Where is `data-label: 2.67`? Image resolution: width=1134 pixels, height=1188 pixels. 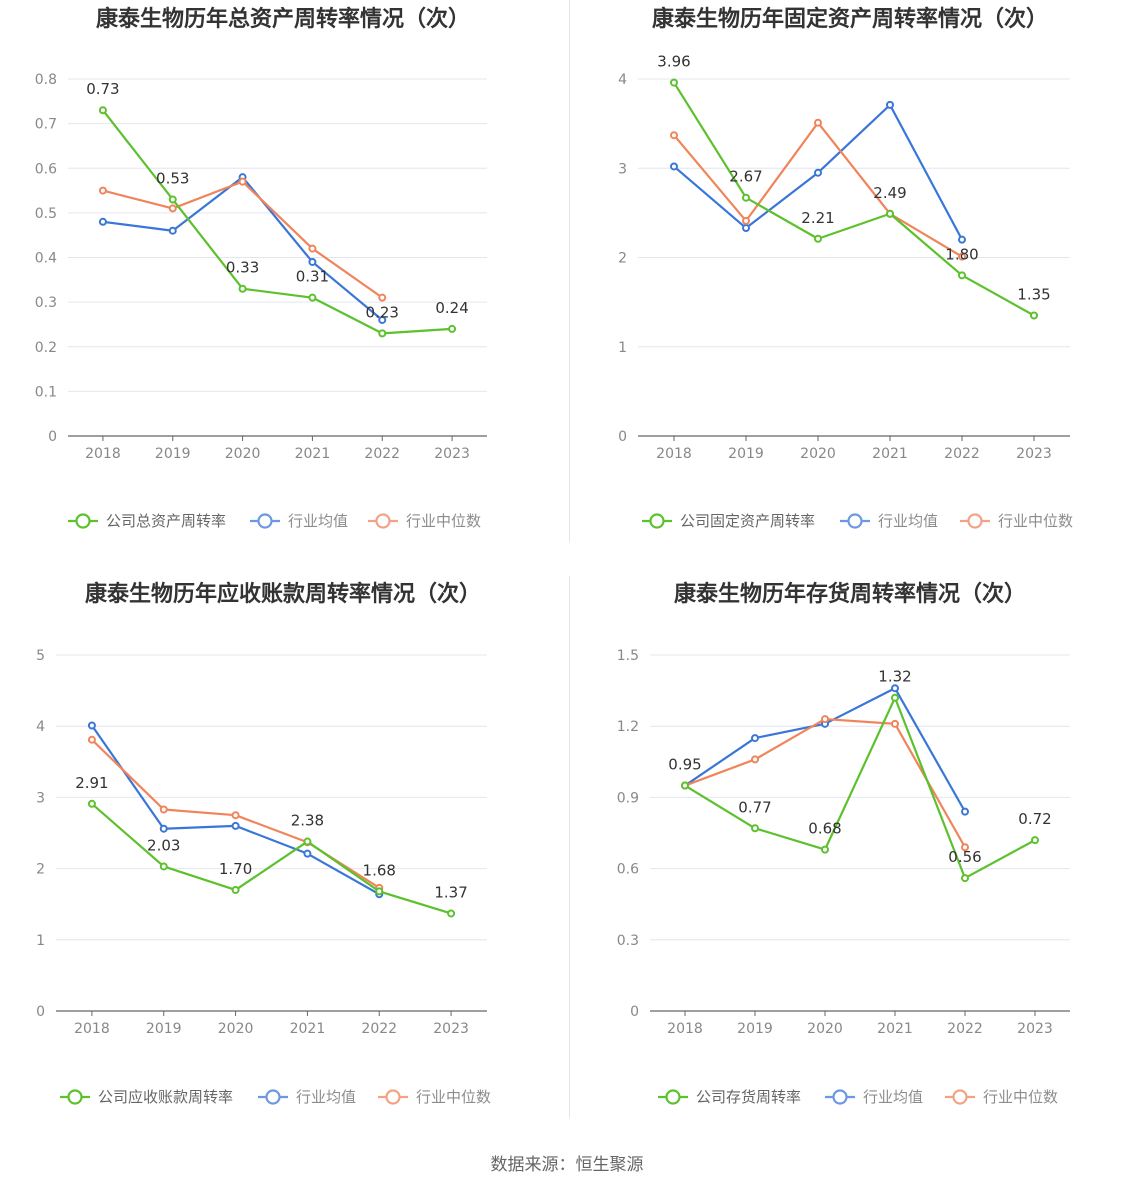
data-label: 2.67 is located at coordinates (745, 177).